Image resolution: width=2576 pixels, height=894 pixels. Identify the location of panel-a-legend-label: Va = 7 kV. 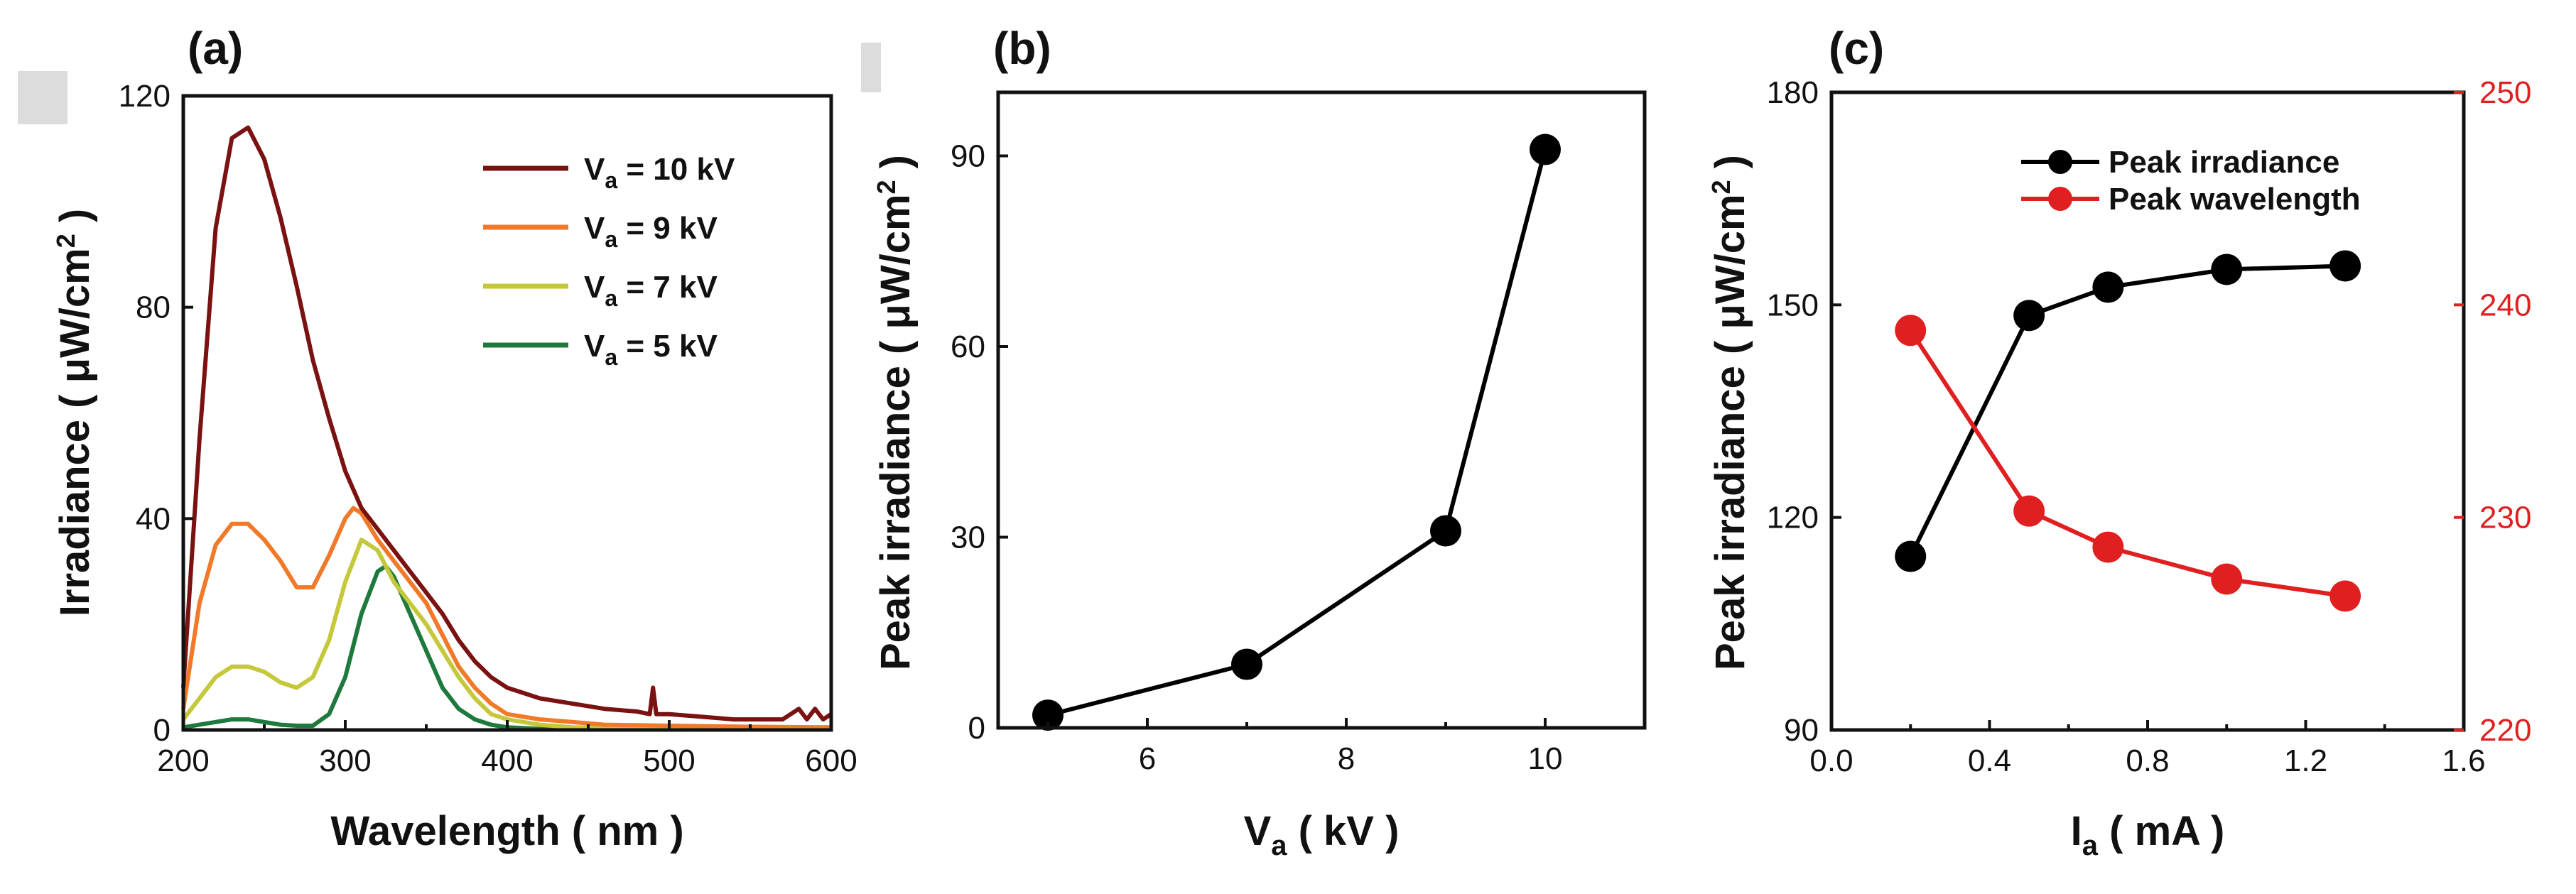
(651, 290).